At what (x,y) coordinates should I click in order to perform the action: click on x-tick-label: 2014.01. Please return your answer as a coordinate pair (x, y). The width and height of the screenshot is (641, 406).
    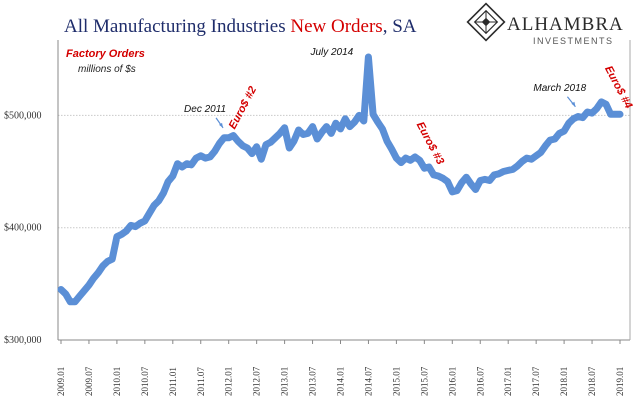
    Looking at the image, I should click on (341, 381).